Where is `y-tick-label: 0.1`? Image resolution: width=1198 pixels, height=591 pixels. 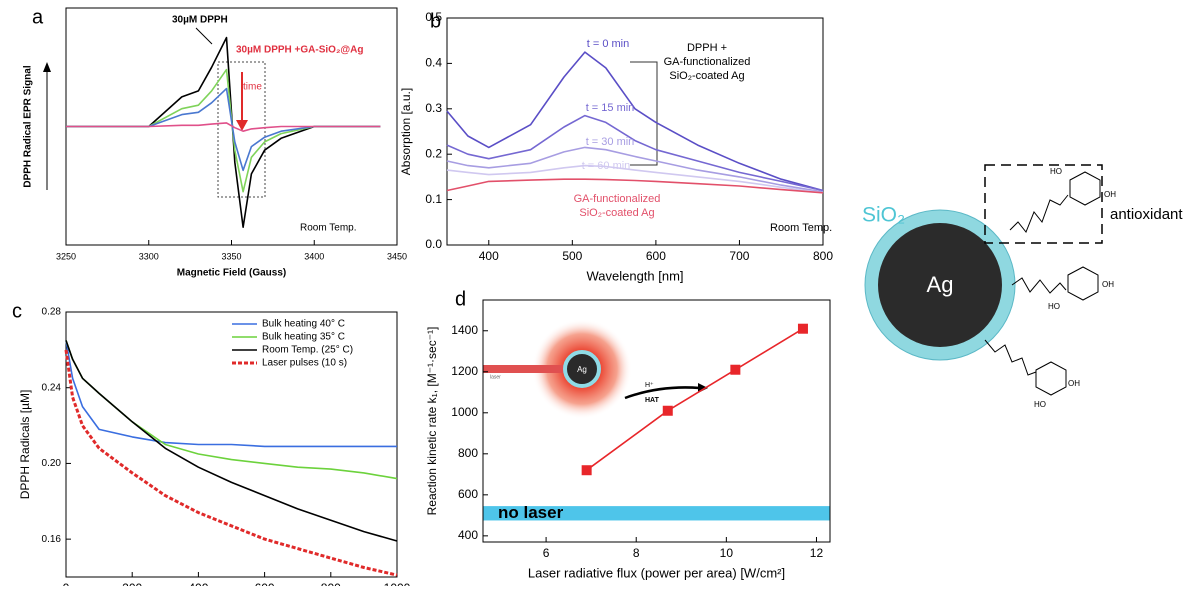
y-tick-label: 0.1 is located at coordinates (433, 199).